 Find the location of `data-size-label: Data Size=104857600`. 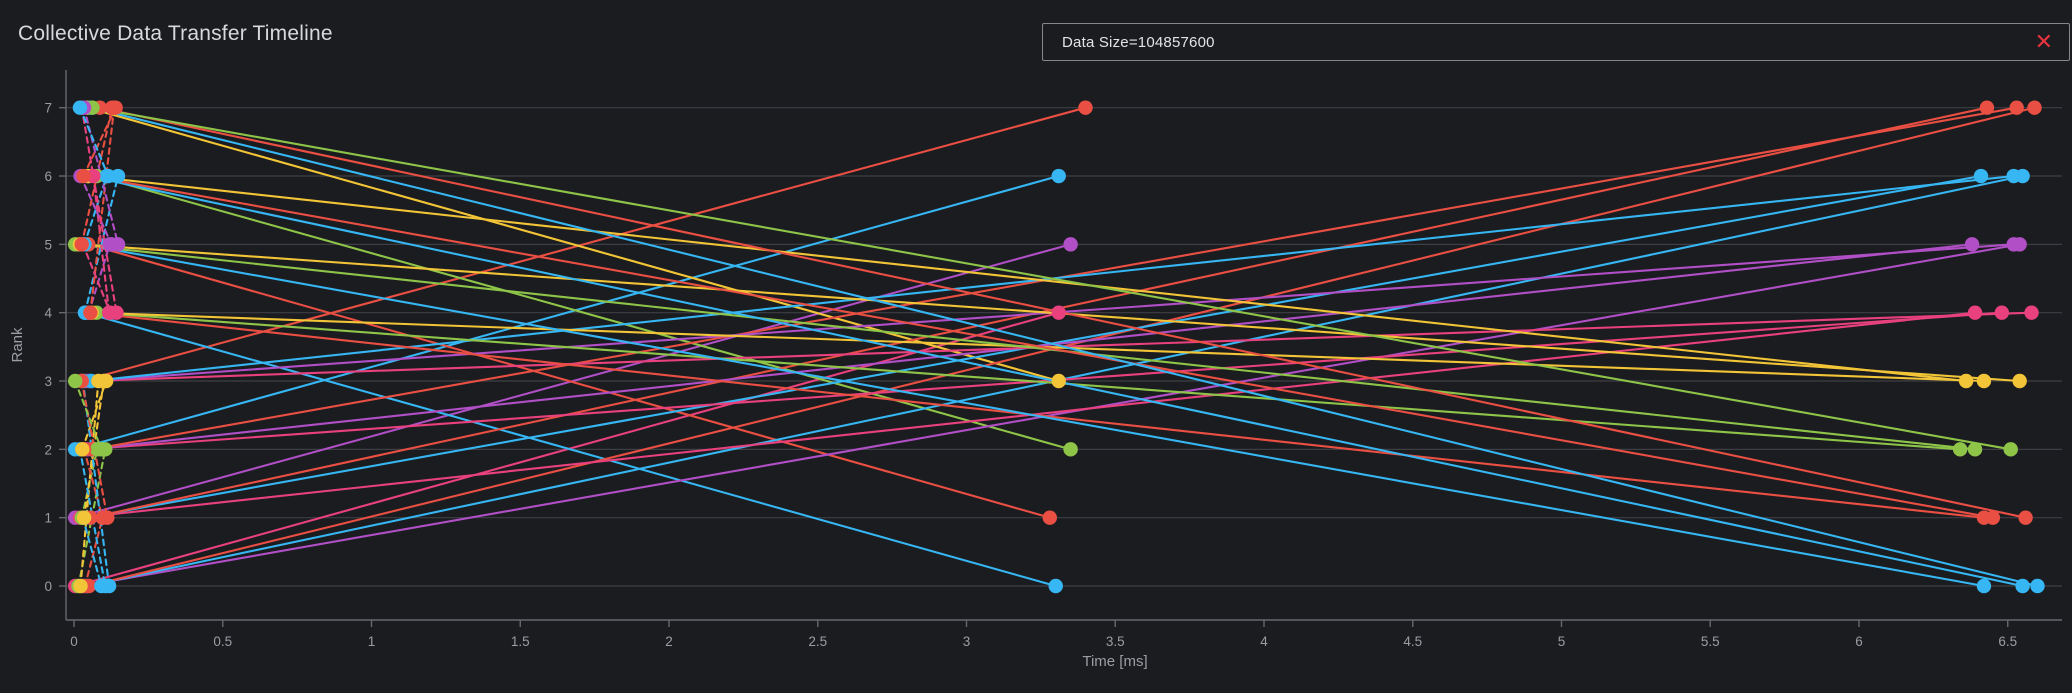

data-size-label: Data Size=104857600 is located at coordinates (1138, 42).